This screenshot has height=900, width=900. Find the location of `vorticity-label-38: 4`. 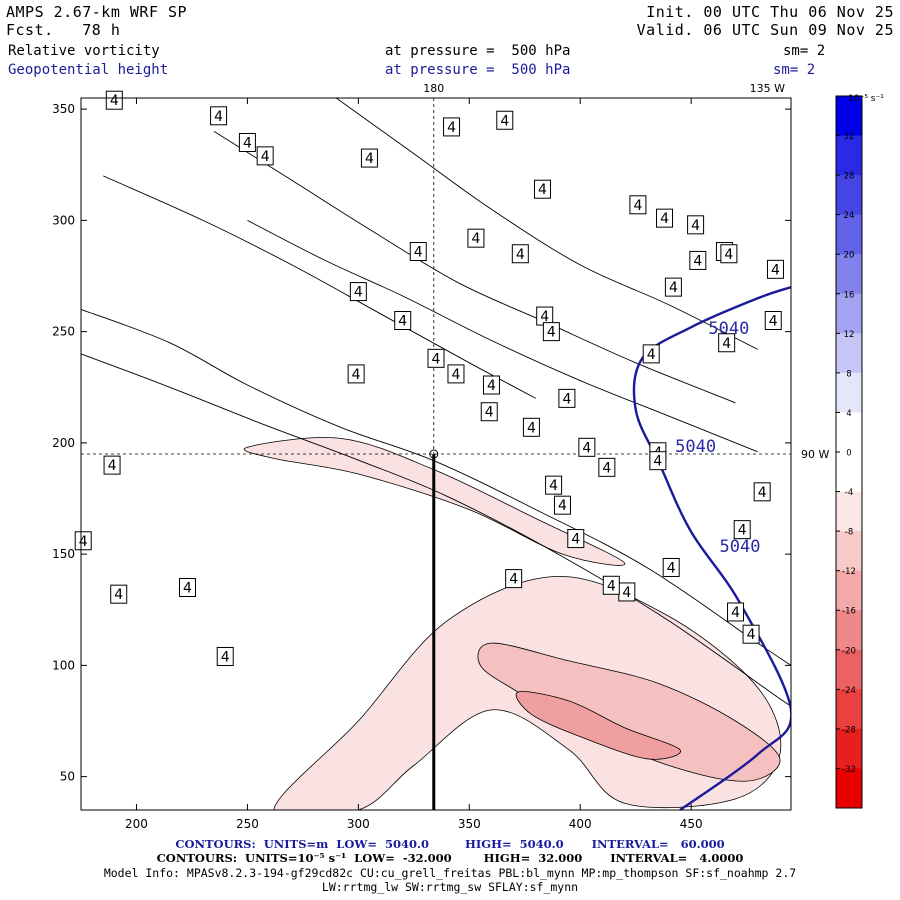

vorticity-label-38: 4 is located at coordinates (119, 594).